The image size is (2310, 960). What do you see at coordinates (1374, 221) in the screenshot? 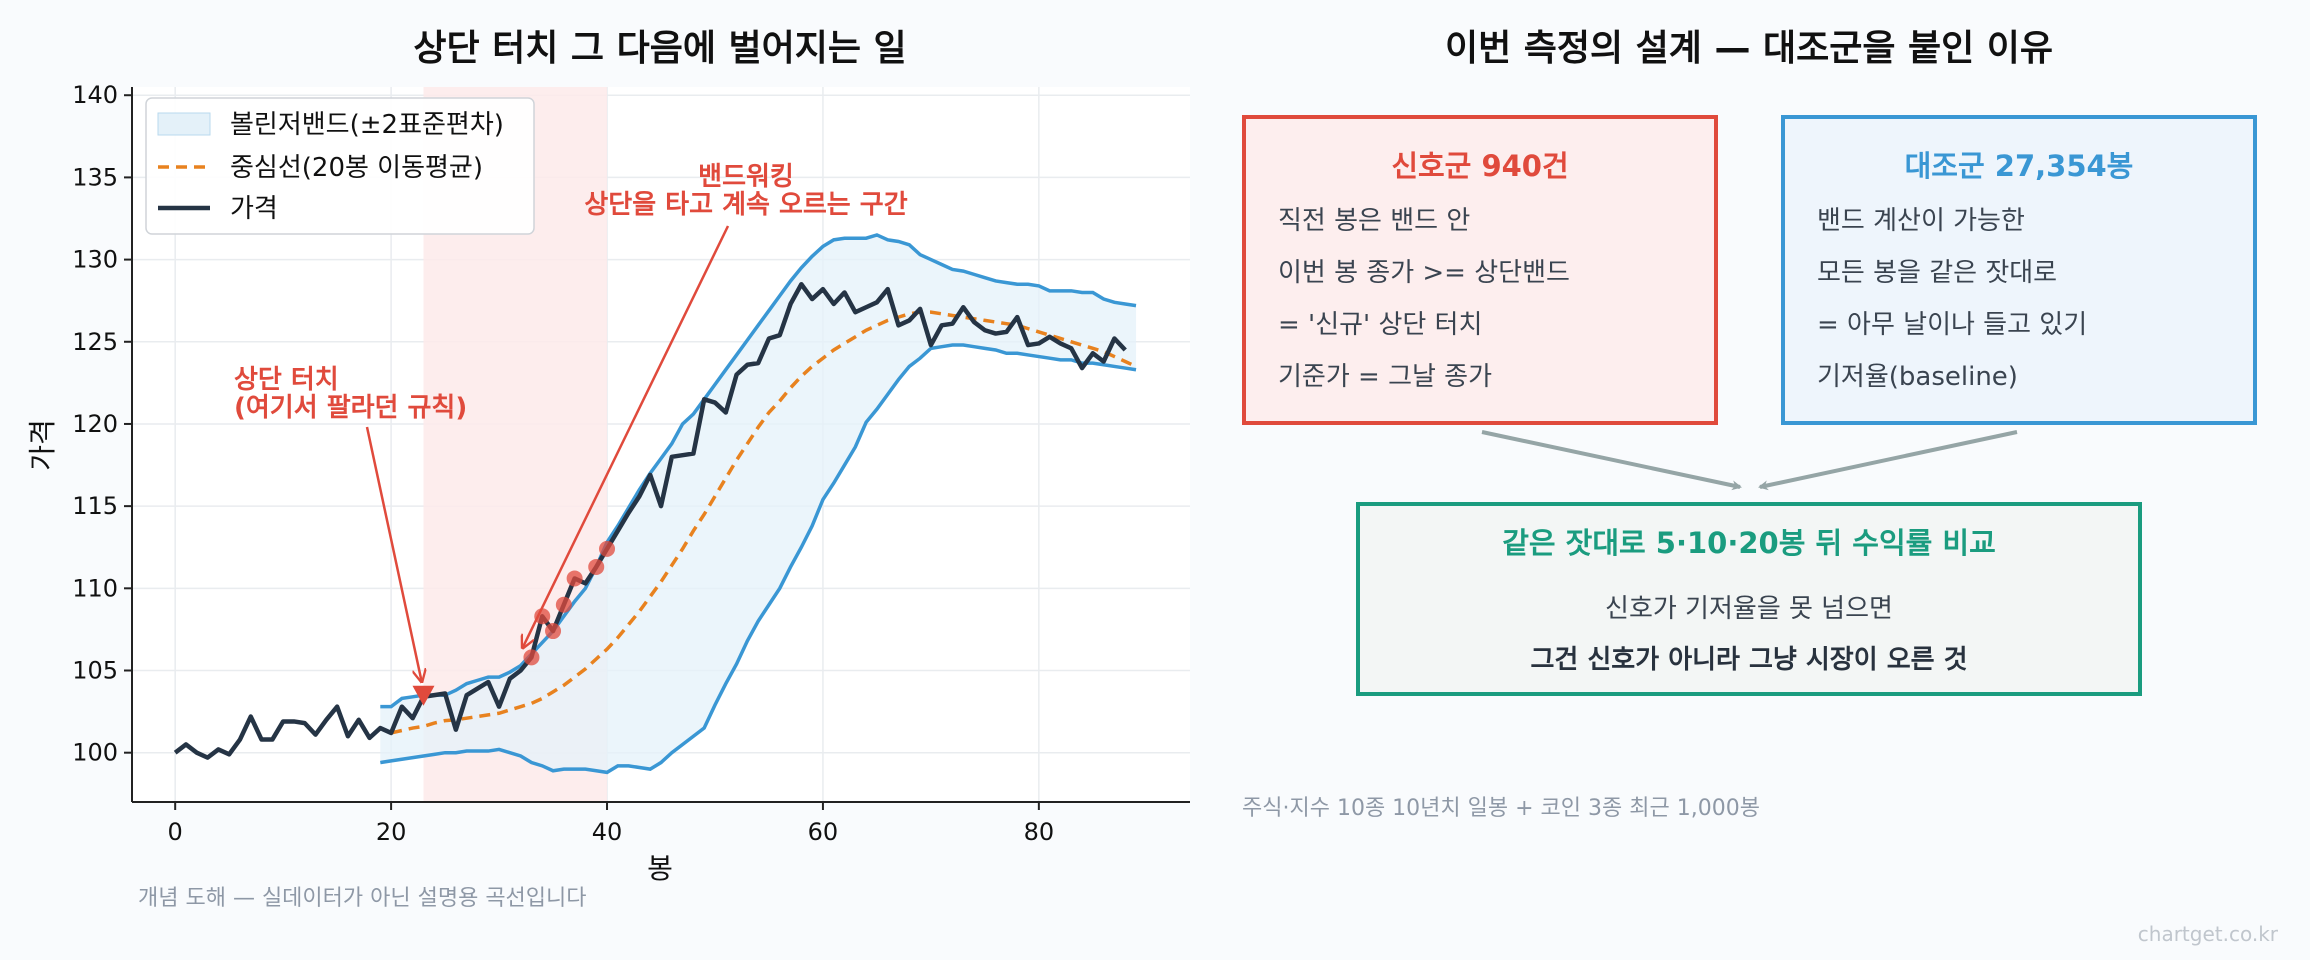
I see `signal-line: 직전 봉은 밴드 안` at bounding box center [1374, 221].